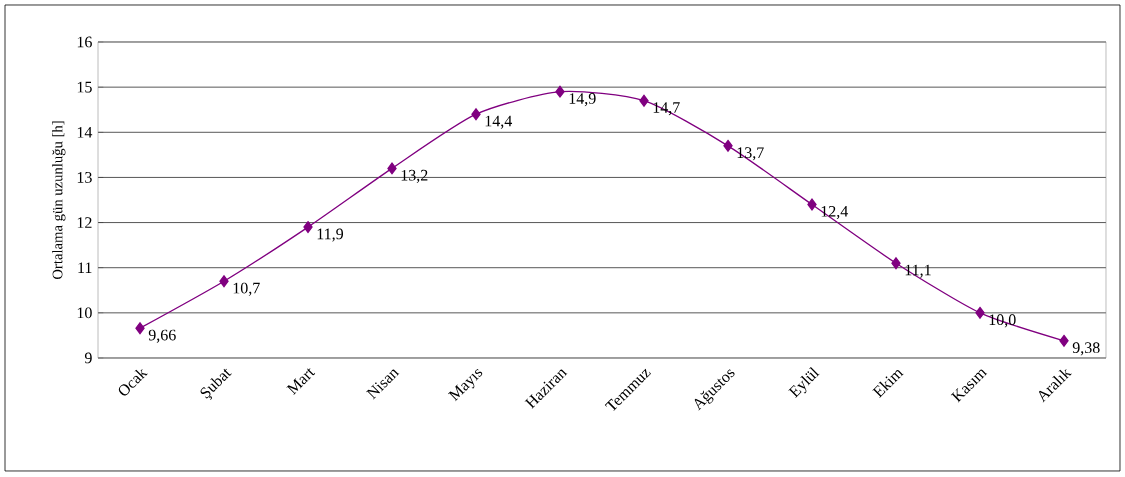 The image size is (1125, 477). I want to click on y-tick-label: 14, so click(85, 132).